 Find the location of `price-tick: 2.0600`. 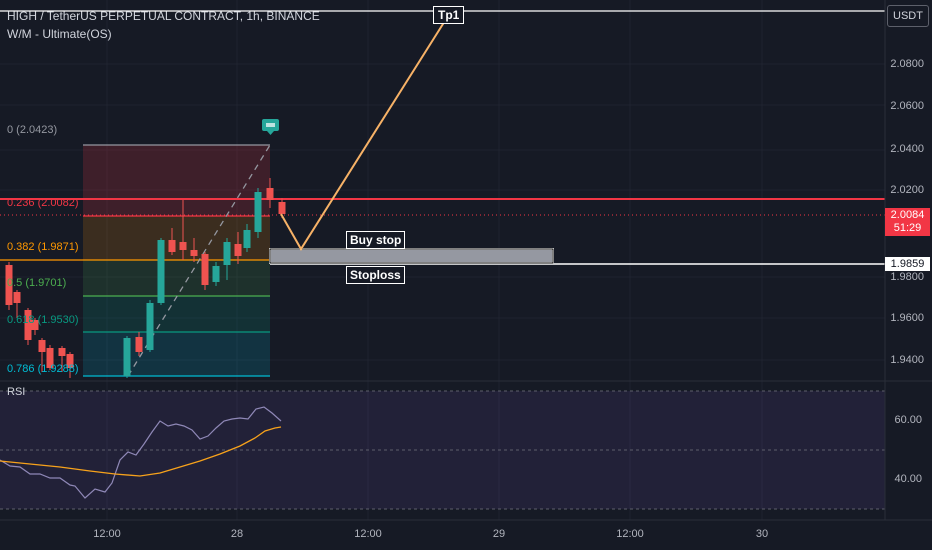

price-tick: 2.0600 is located at coordinates (907, 106).